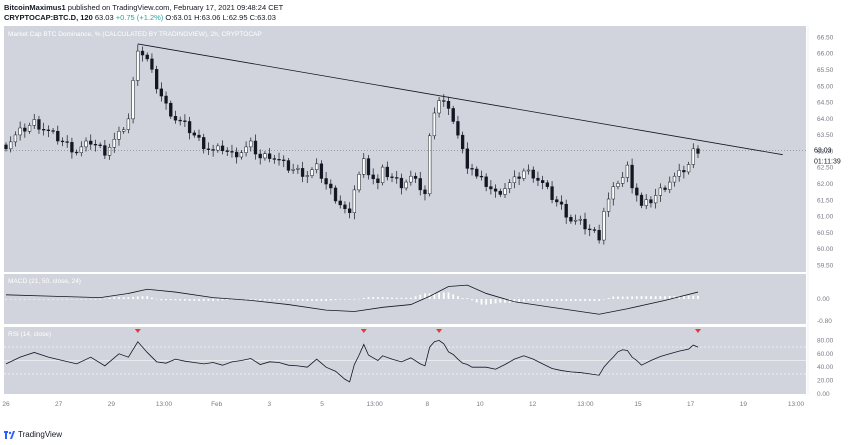  I want to click on last-price-label: 63.03, so click(823, 150).